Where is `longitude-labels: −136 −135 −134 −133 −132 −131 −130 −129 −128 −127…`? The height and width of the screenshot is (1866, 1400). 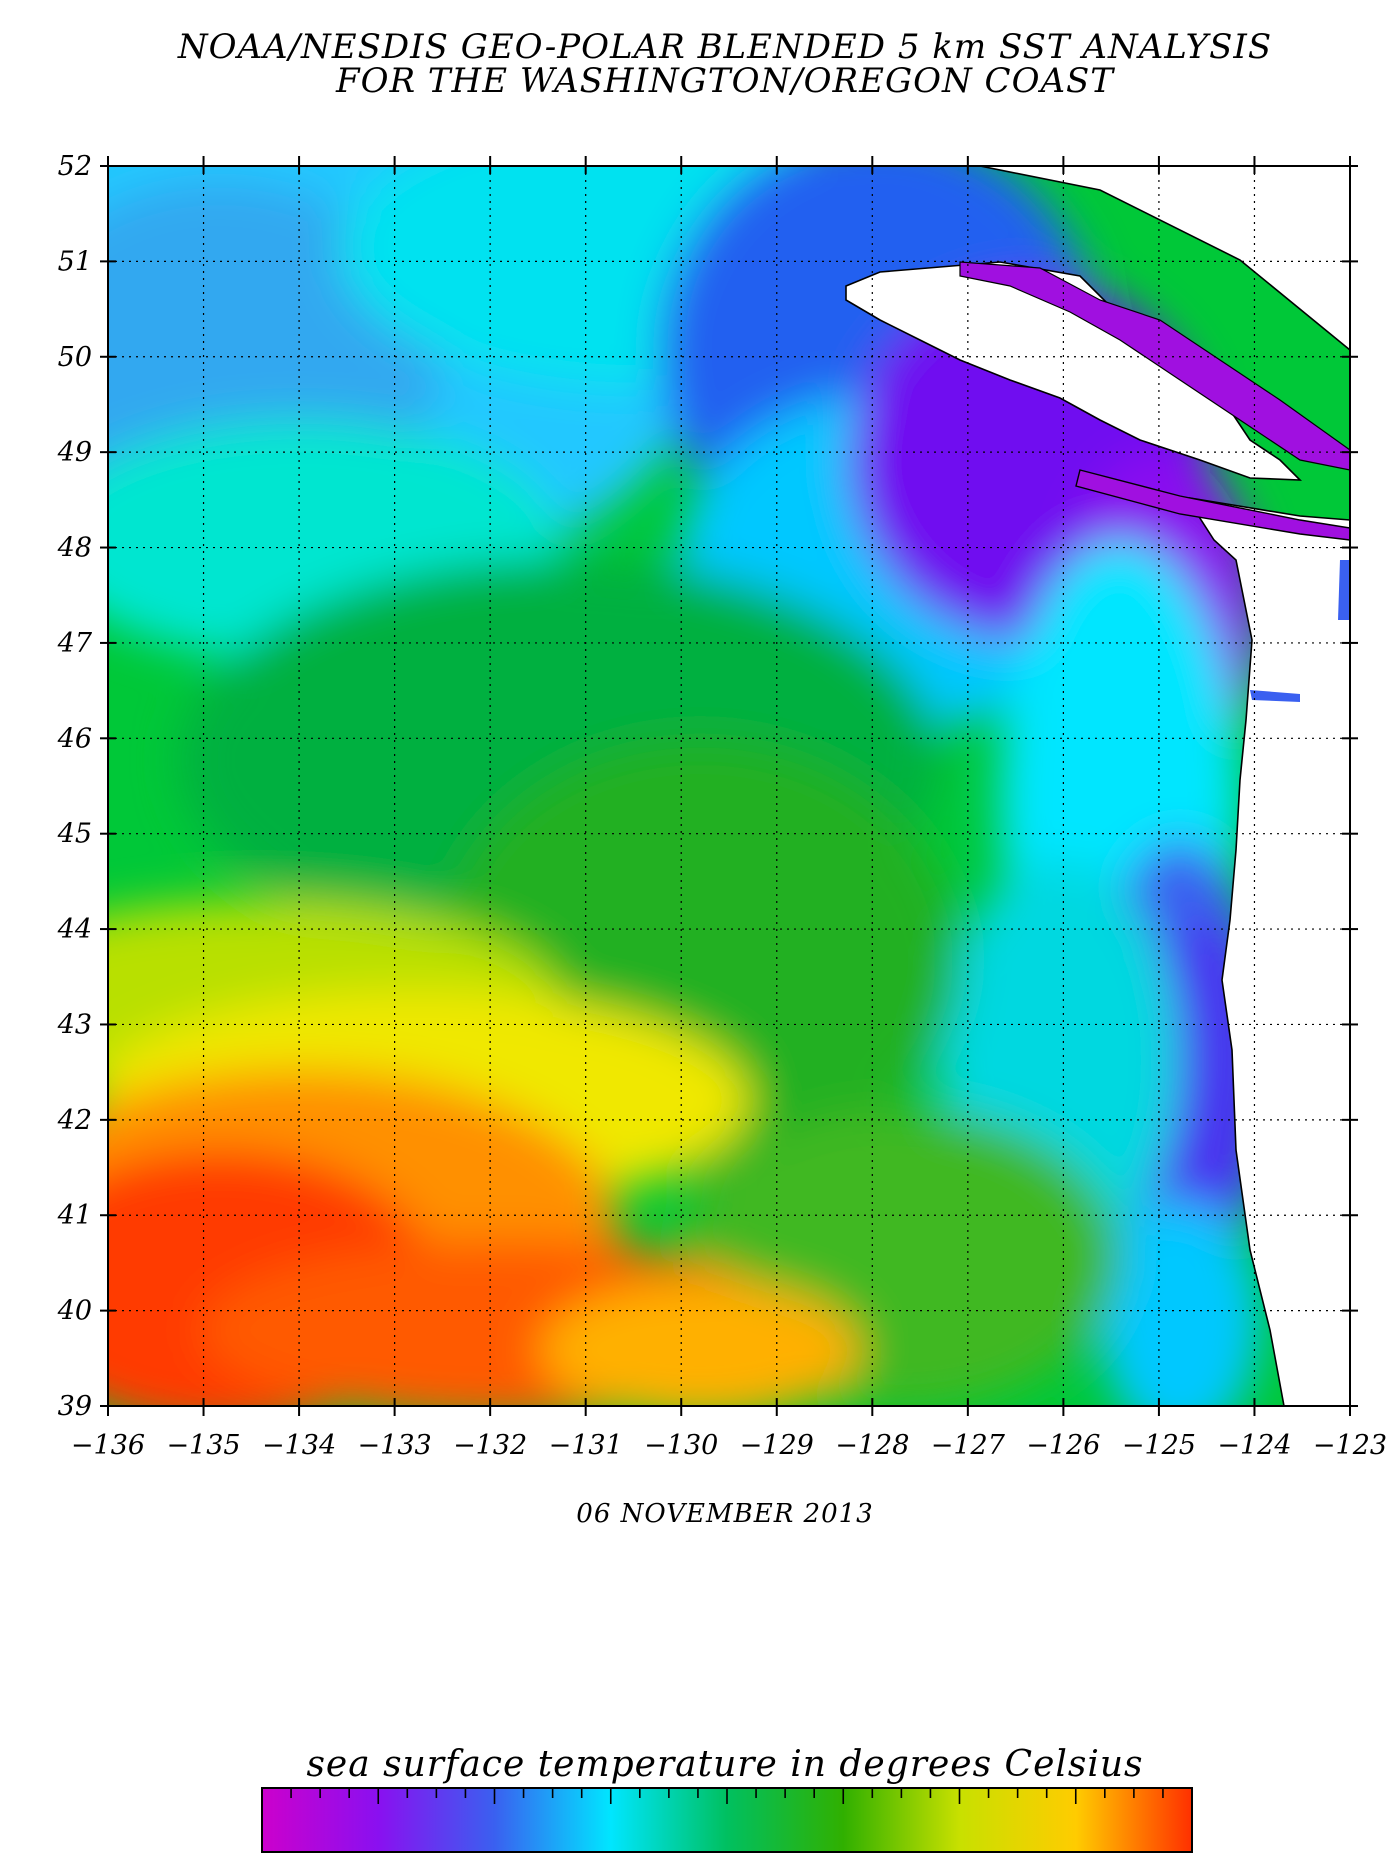
longitude-labels: −136 −135 −134 −133 −132 −131 −130 −129 −128 −127… is located at coordinates (729, 1445).